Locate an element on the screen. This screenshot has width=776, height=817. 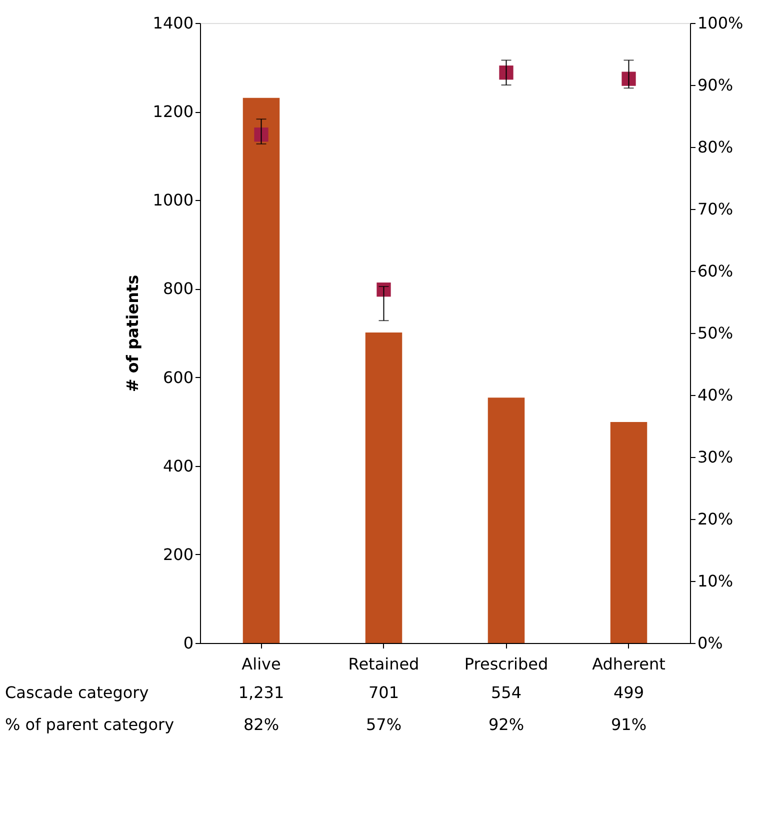
y-tick-label: 800 is located at coordinates (178, 288).